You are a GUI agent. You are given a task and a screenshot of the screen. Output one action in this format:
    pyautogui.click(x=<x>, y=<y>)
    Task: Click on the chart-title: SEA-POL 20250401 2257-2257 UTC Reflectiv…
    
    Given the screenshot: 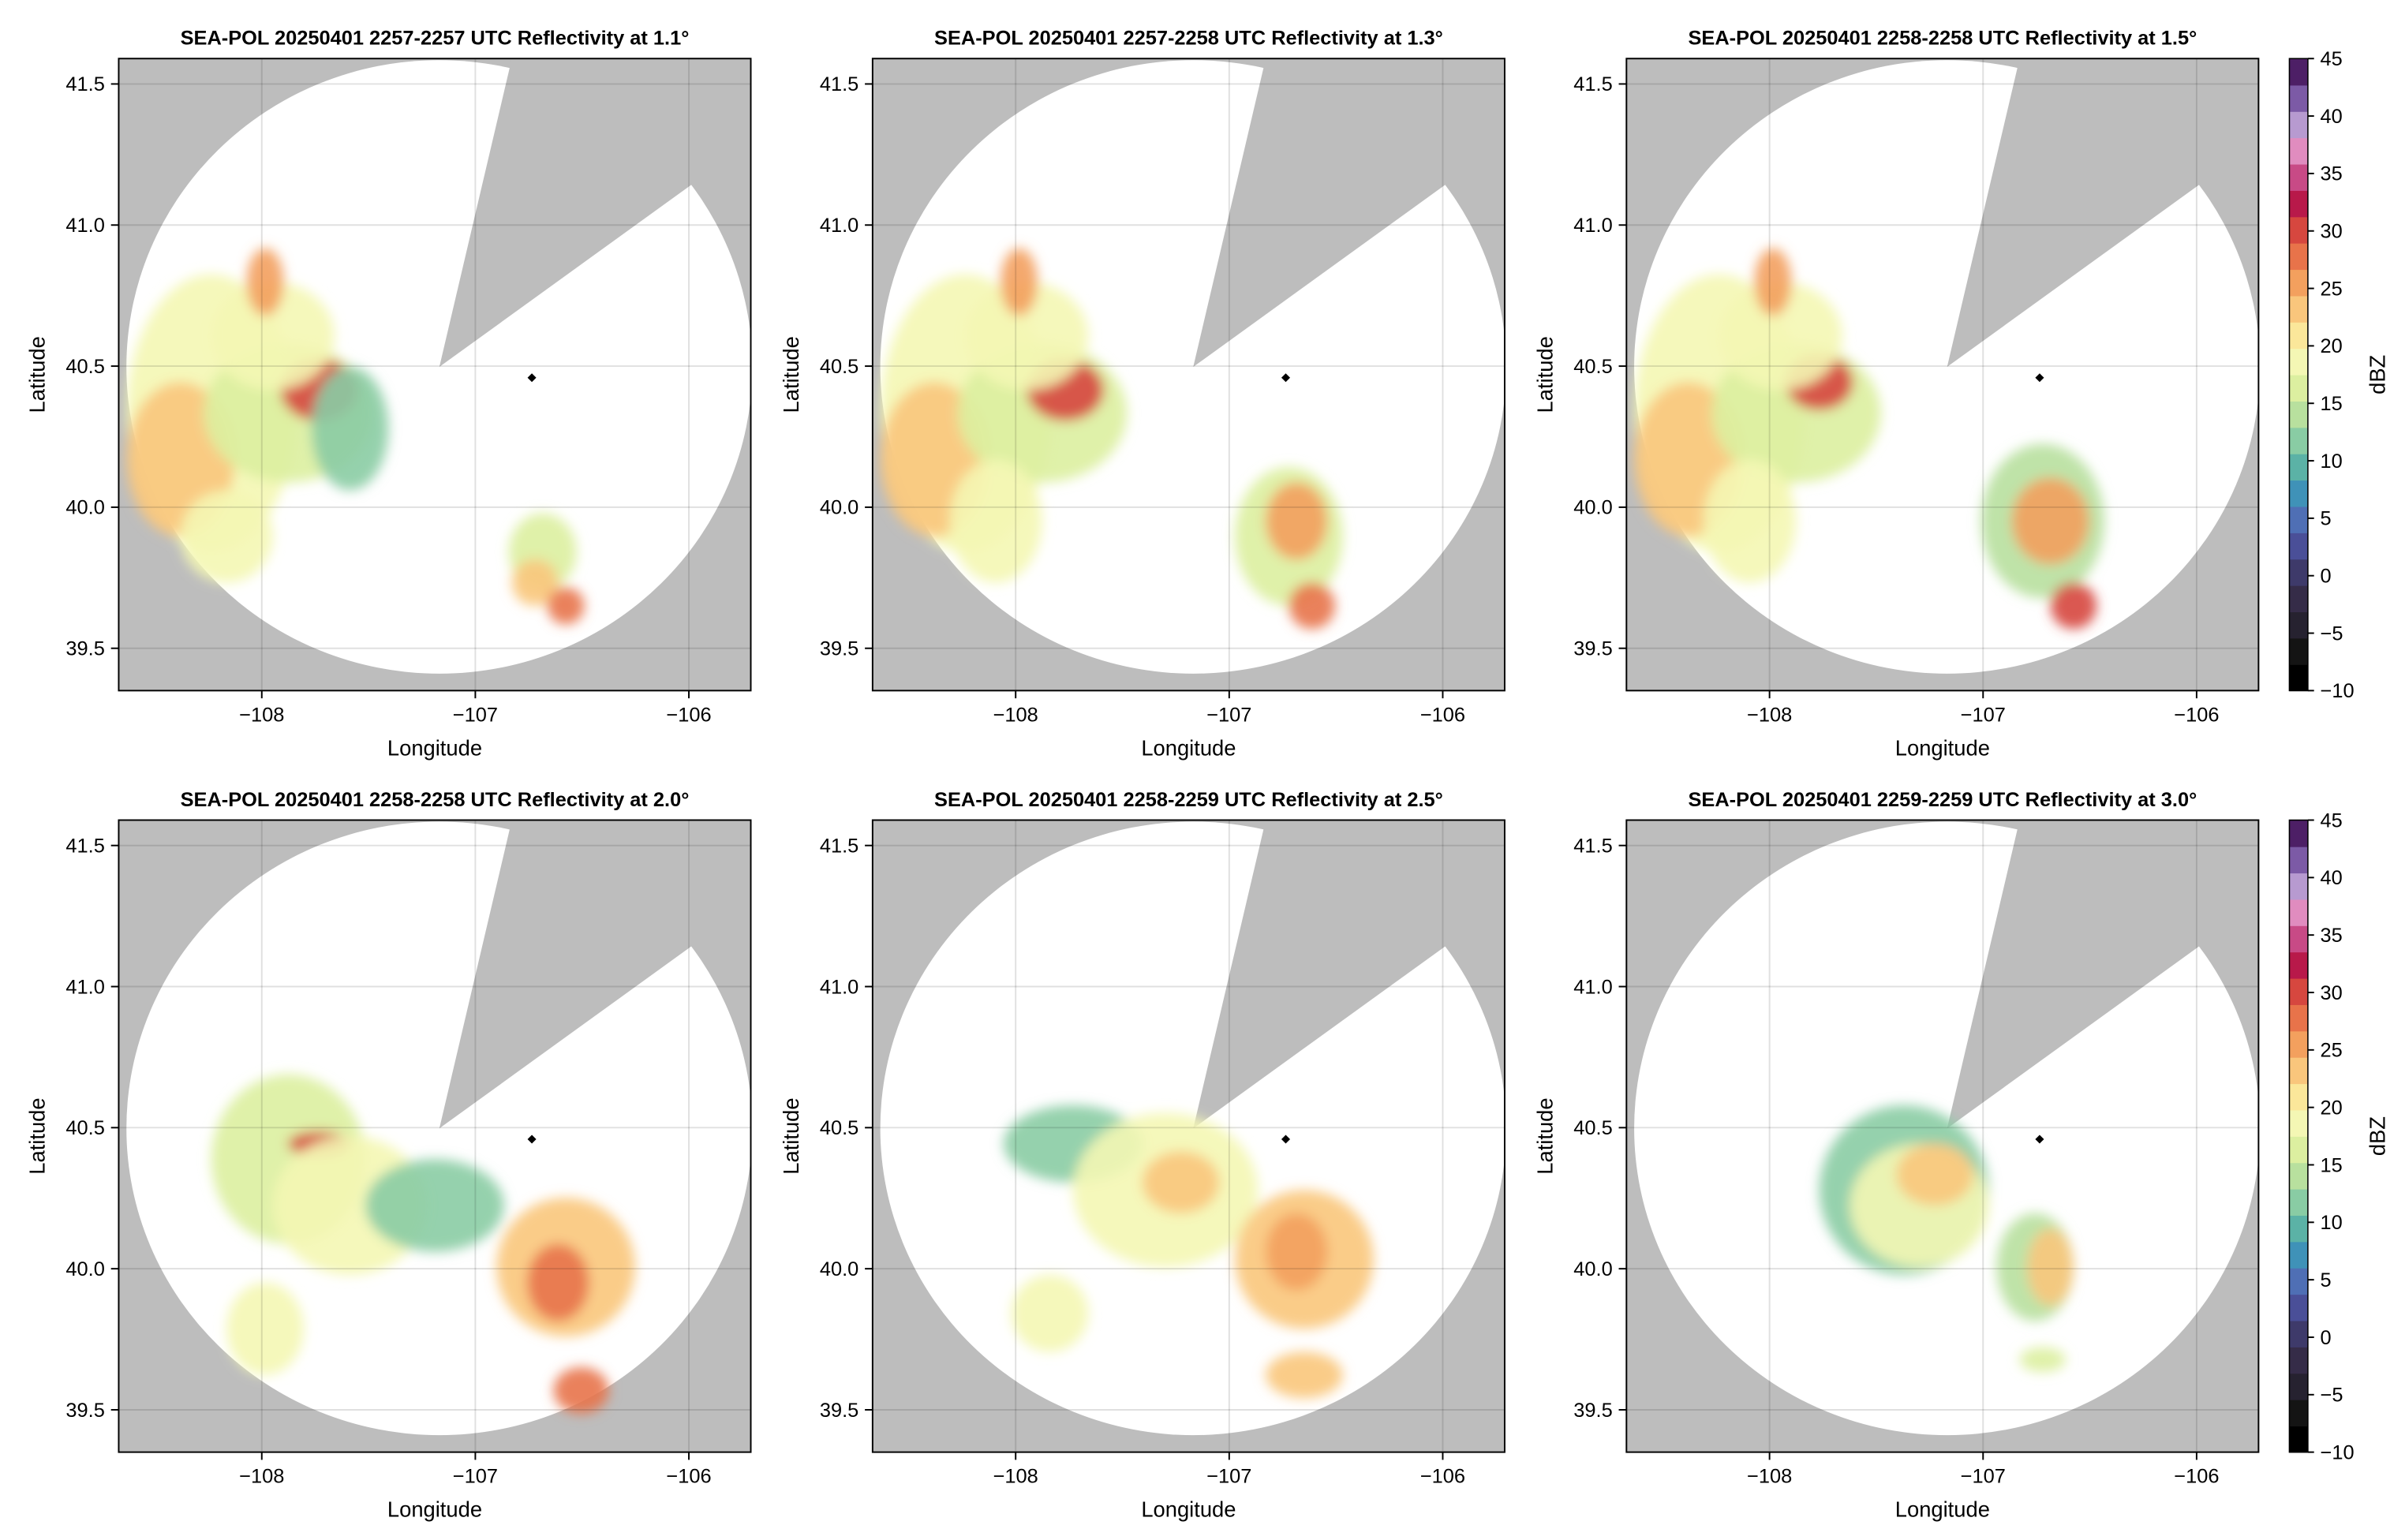 What is the action you would take?
    pyautogui.click(x=436, y=39)
    